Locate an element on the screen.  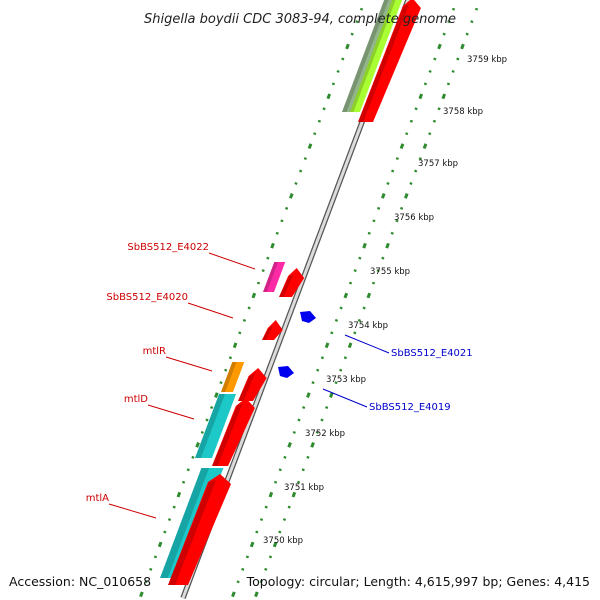
tick-label: 3753 kbp is located at coordinates (346, 380).